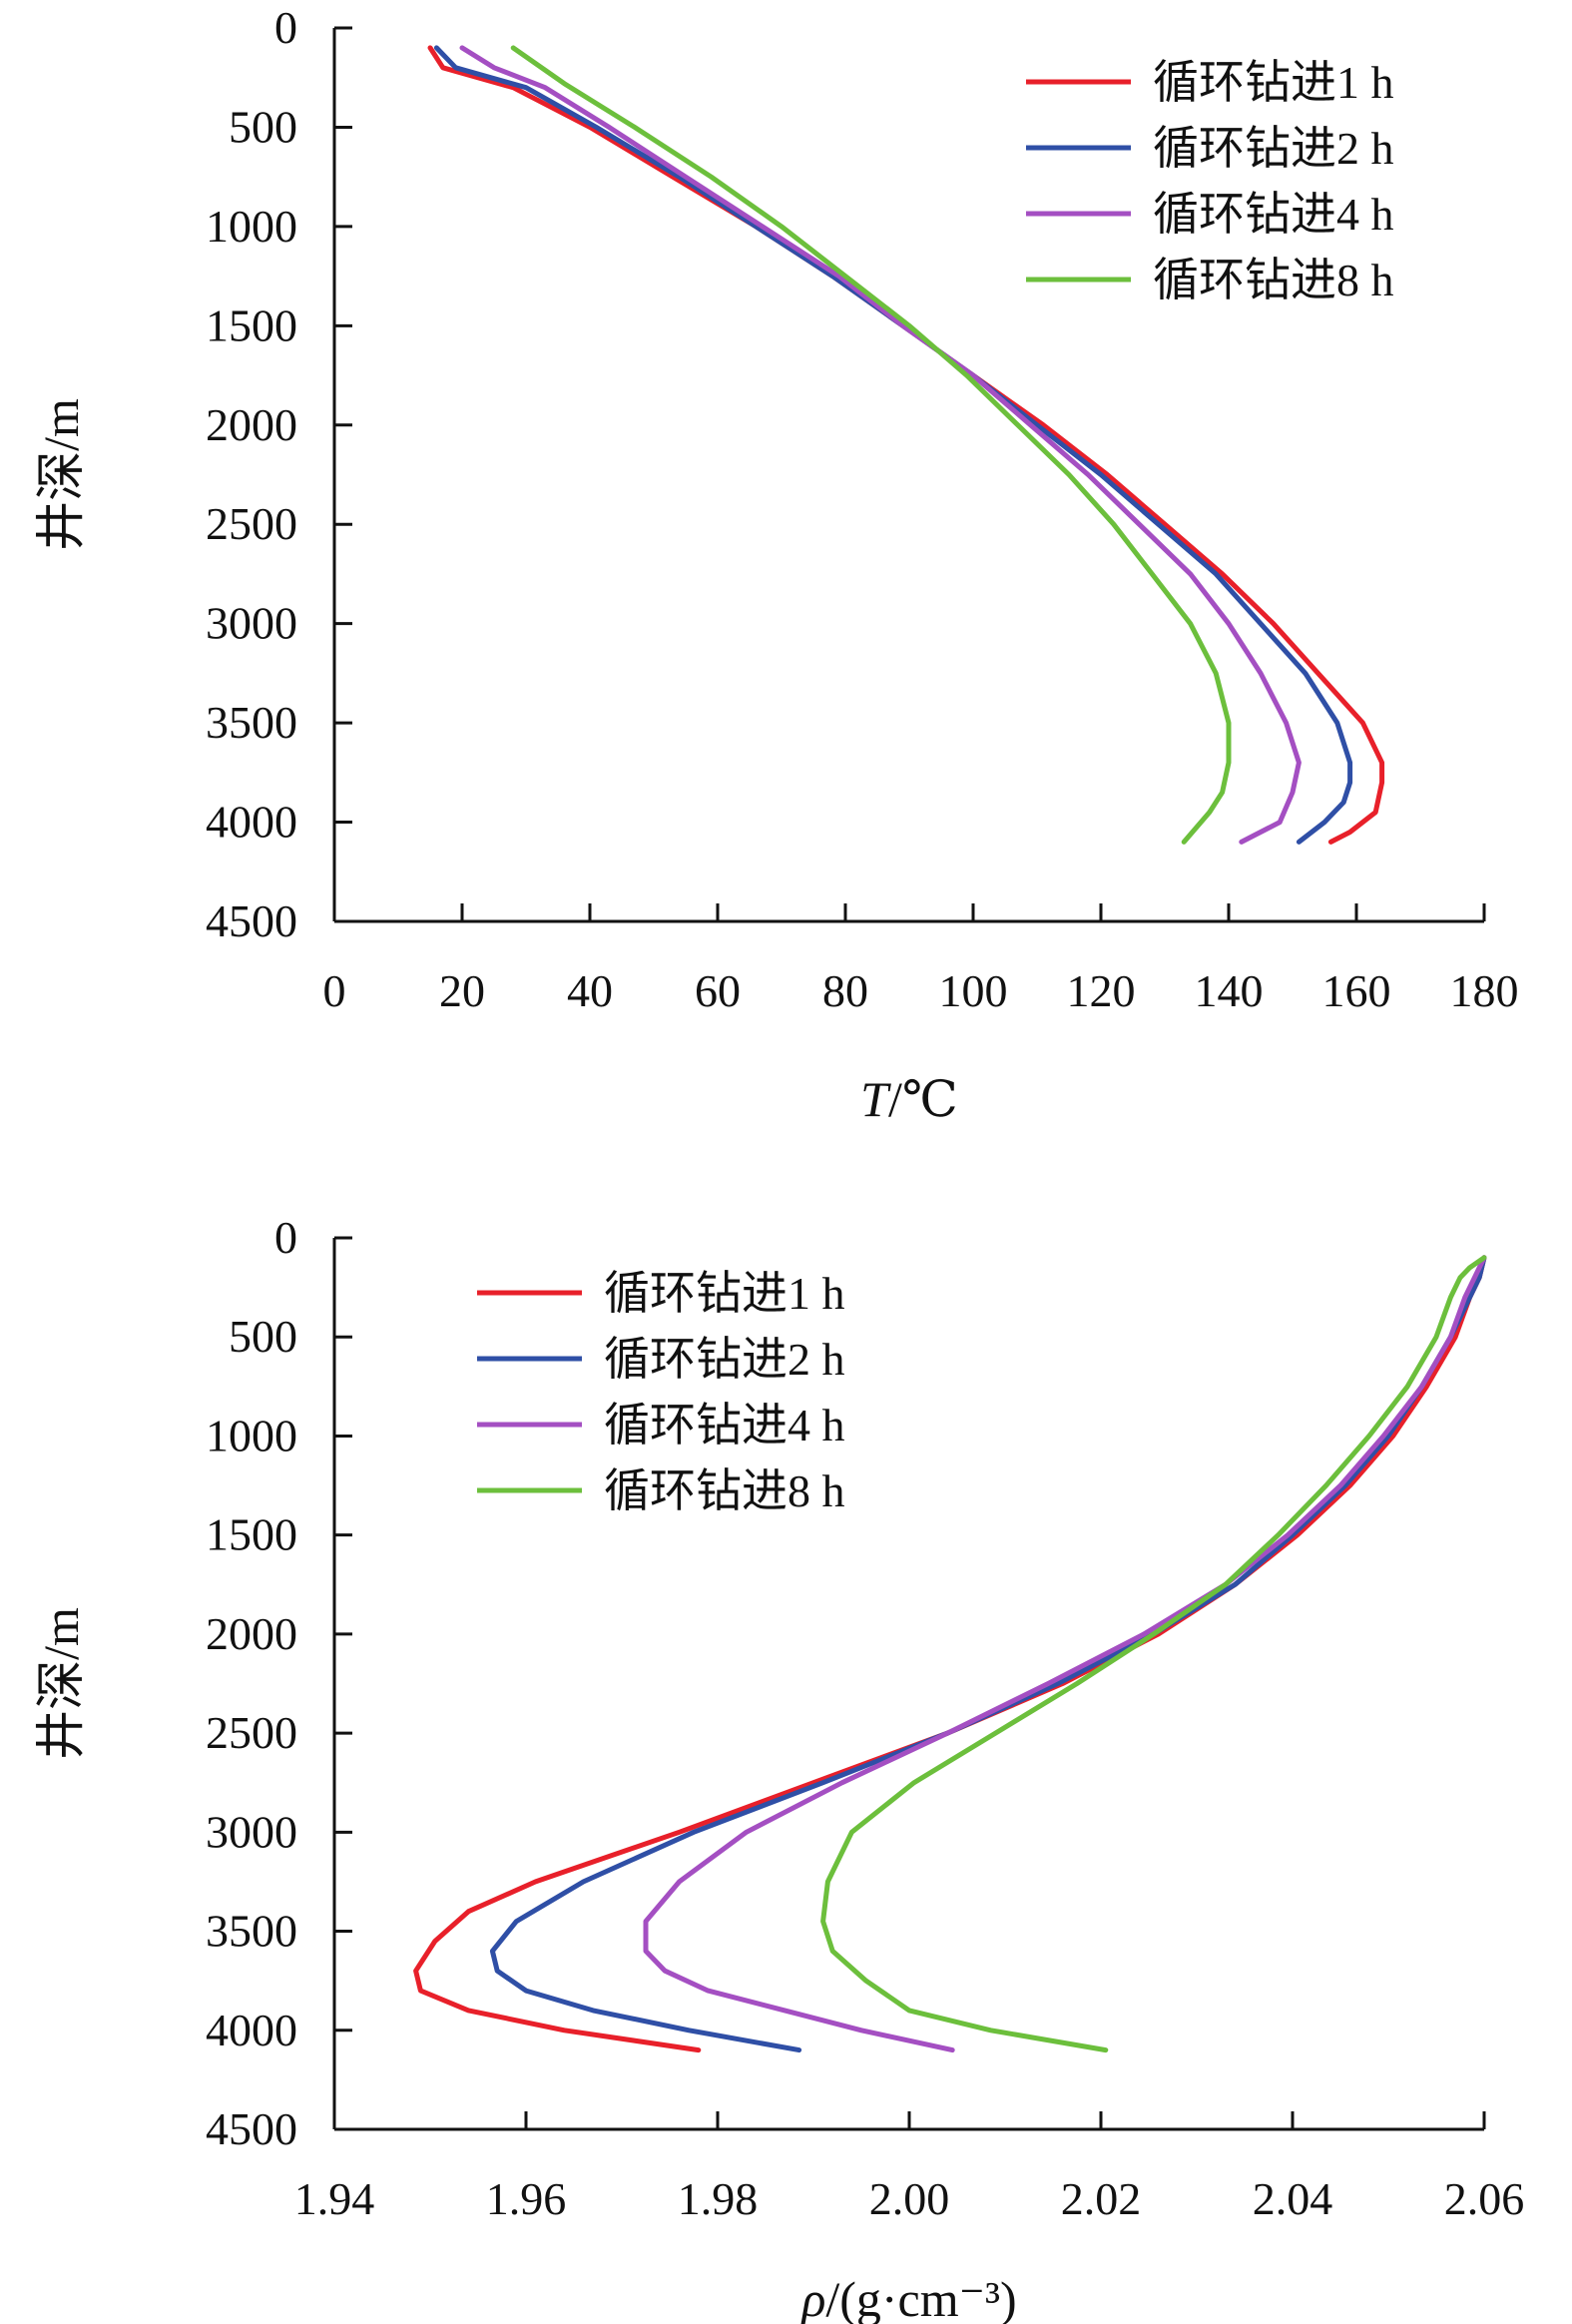  I want to click on x-tick-label: 2.02, so click(1102, 2198).